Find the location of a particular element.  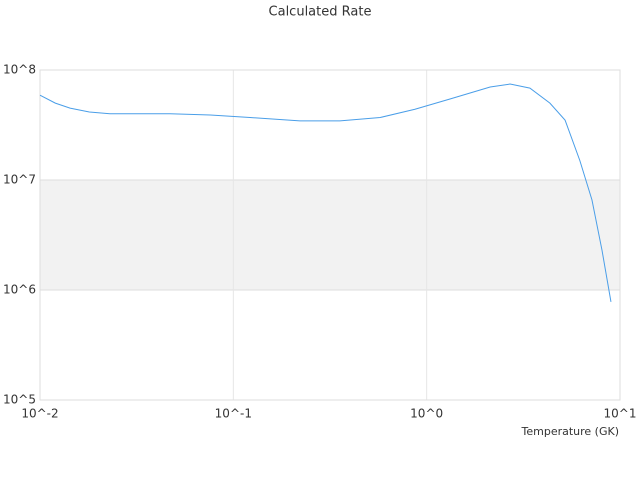

y-tick-label: 10^7 is located at coordinates (19, 180).